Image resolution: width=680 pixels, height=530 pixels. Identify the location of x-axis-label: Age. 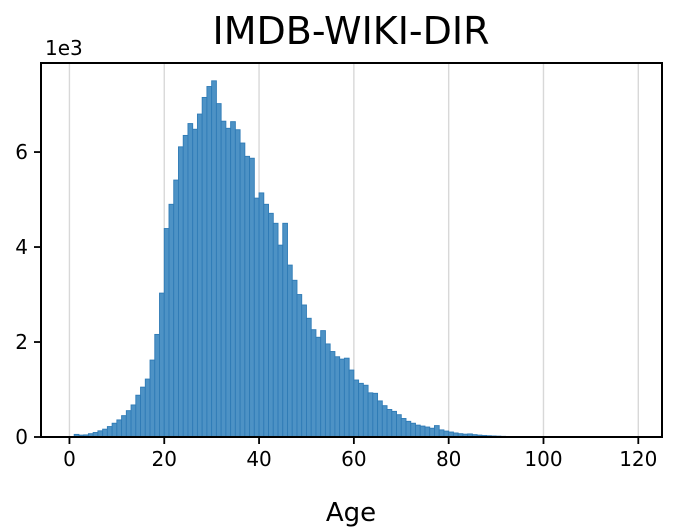
(351, 513).